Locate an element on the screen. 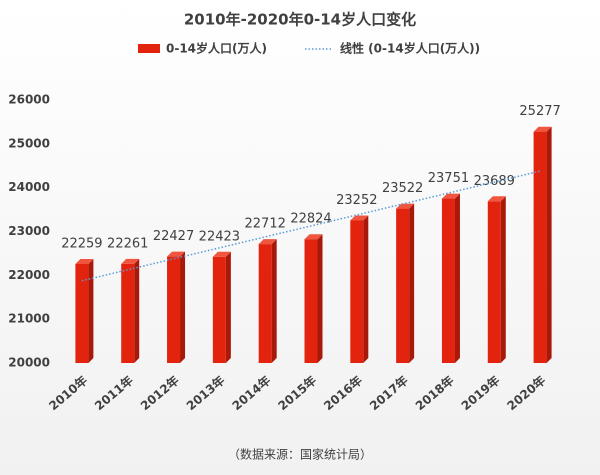  value-label: 22824 is located at coordinates (310, 219).